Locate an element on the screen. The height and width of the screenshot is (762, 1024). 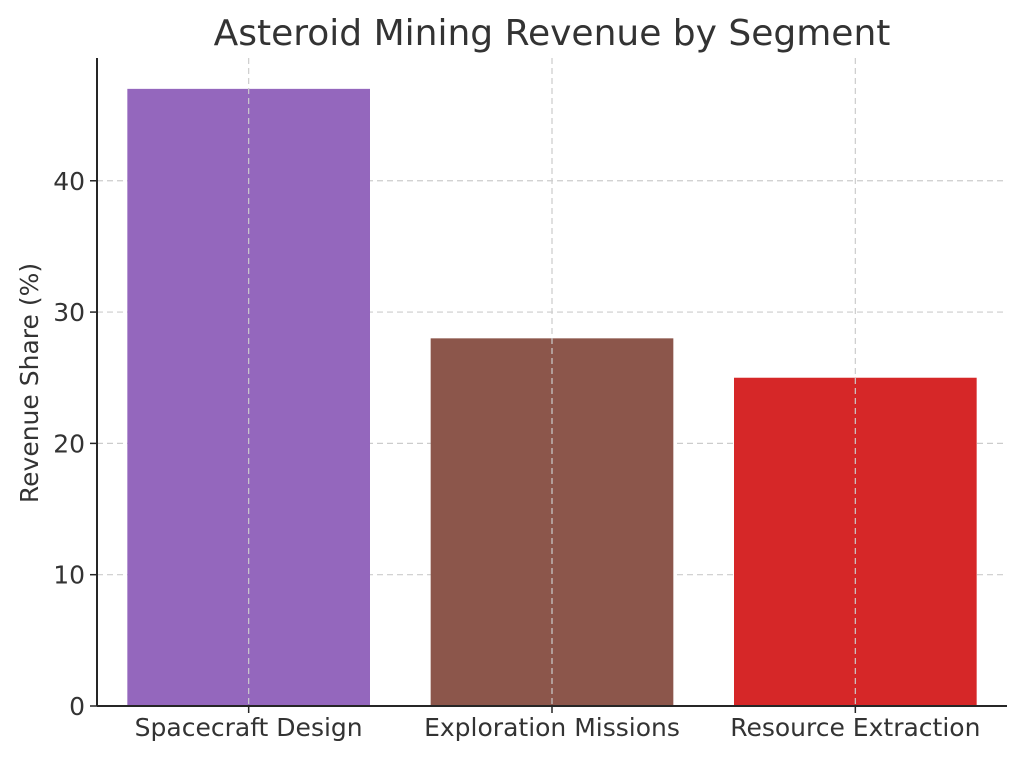
x-tick-label: Spacecraft Design is located at coordinates (249, 727).